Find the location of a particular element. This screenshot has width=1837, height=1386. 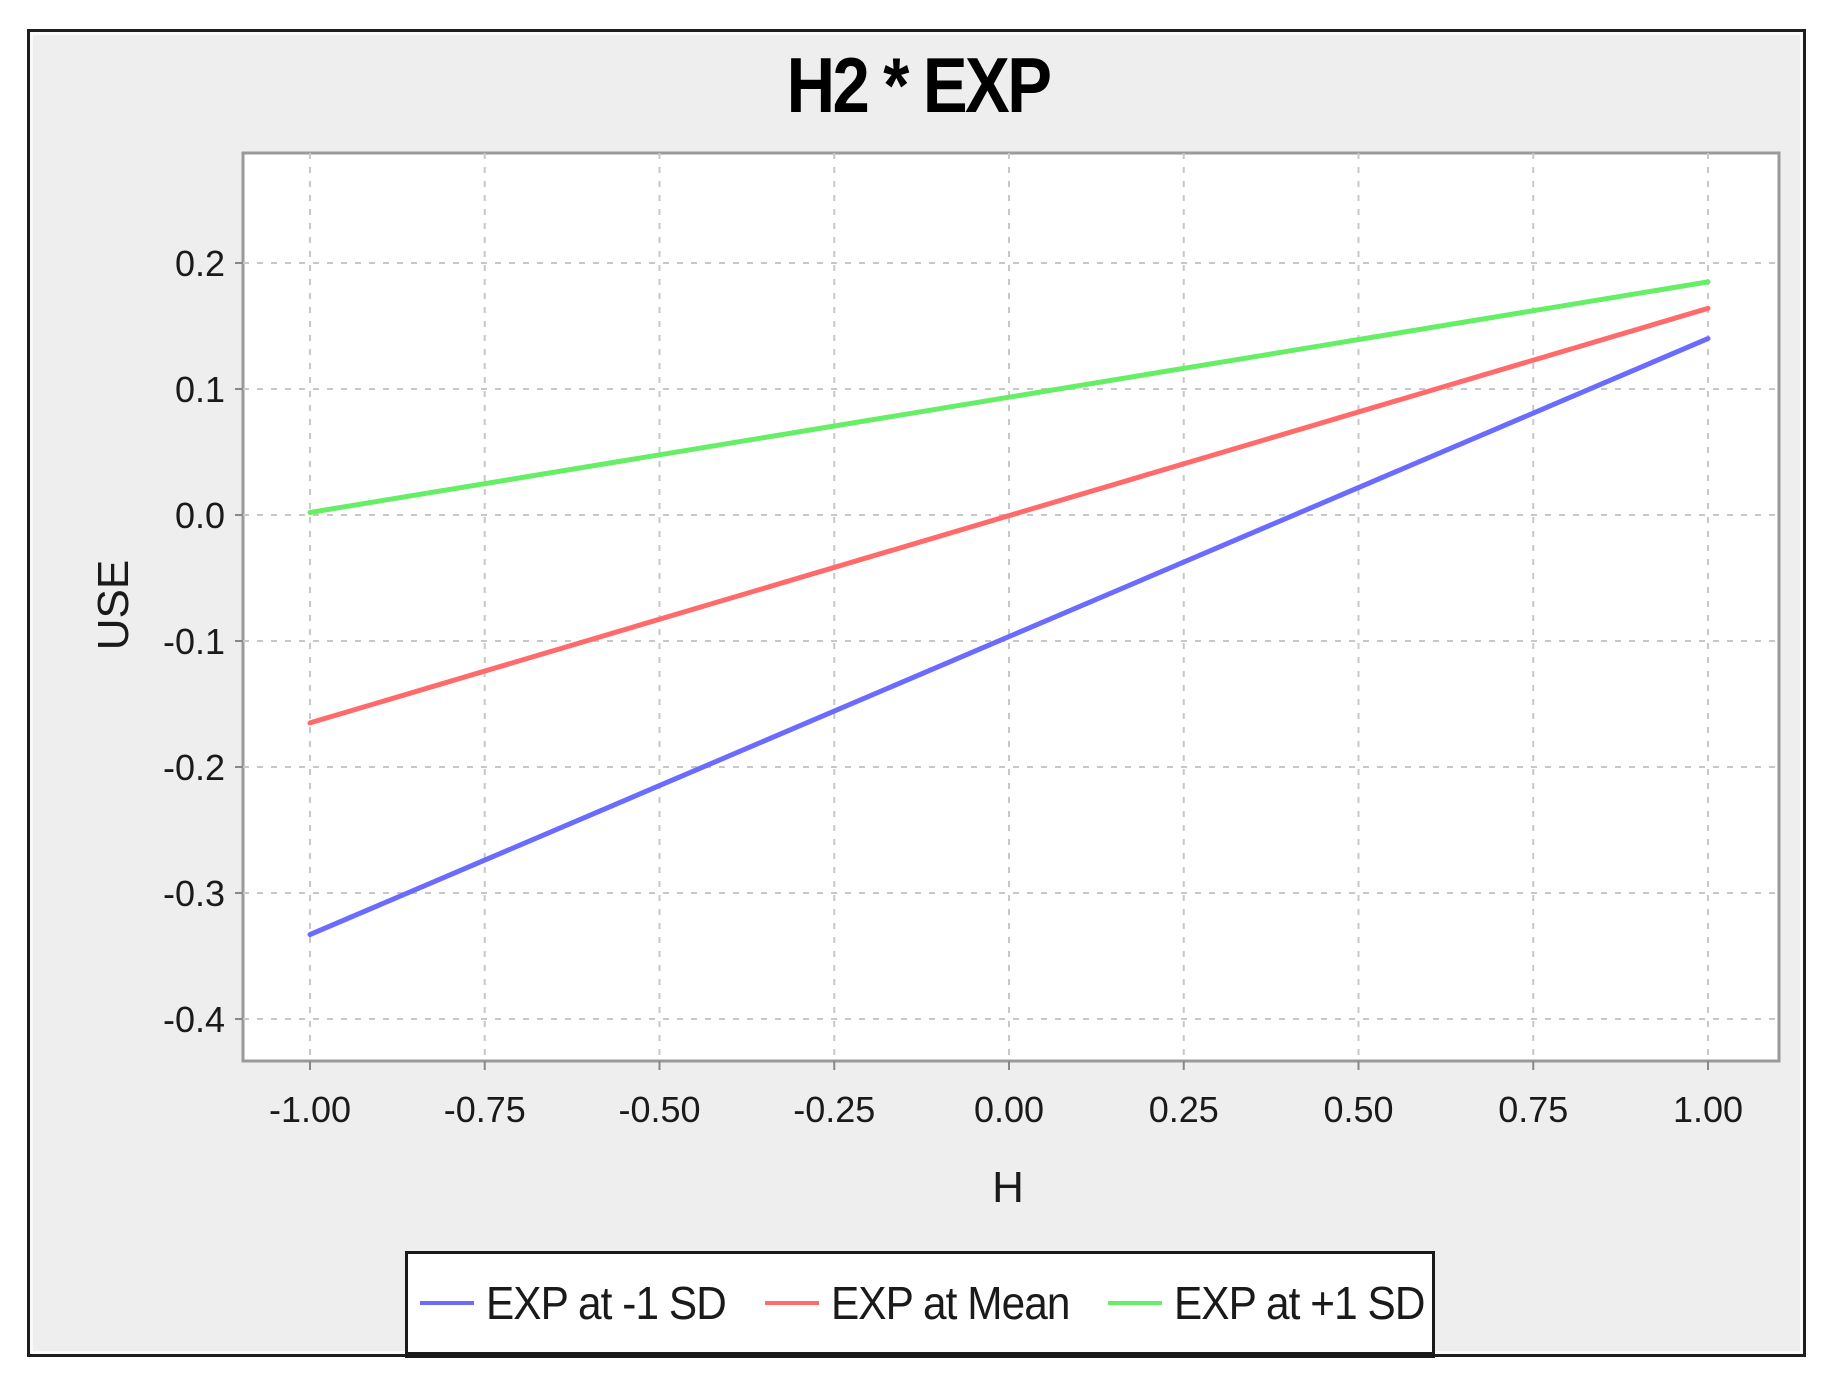

x-tick-label: 0.25 is located at coordinates (1184, 1109).